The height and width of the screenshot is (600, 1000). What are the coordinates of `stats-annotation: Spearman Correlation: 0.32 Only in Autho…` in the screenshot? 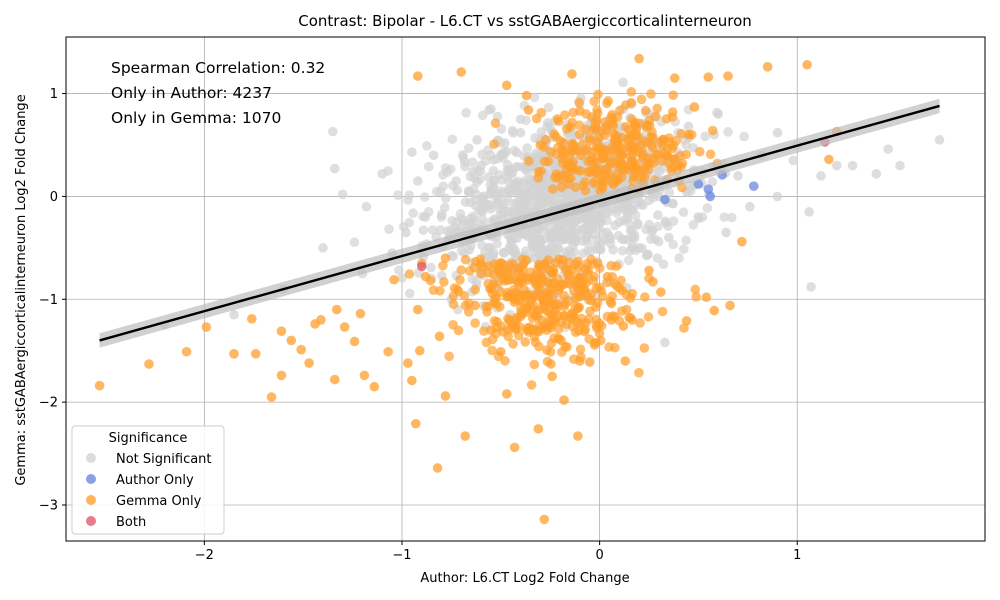 It's located at (218, 93).